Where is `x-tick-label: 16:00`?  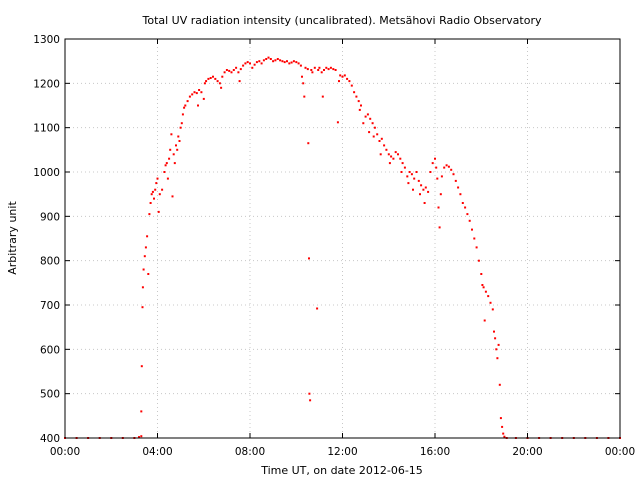 x-tick-label: 16:00 is located at coordinates (435, 452).